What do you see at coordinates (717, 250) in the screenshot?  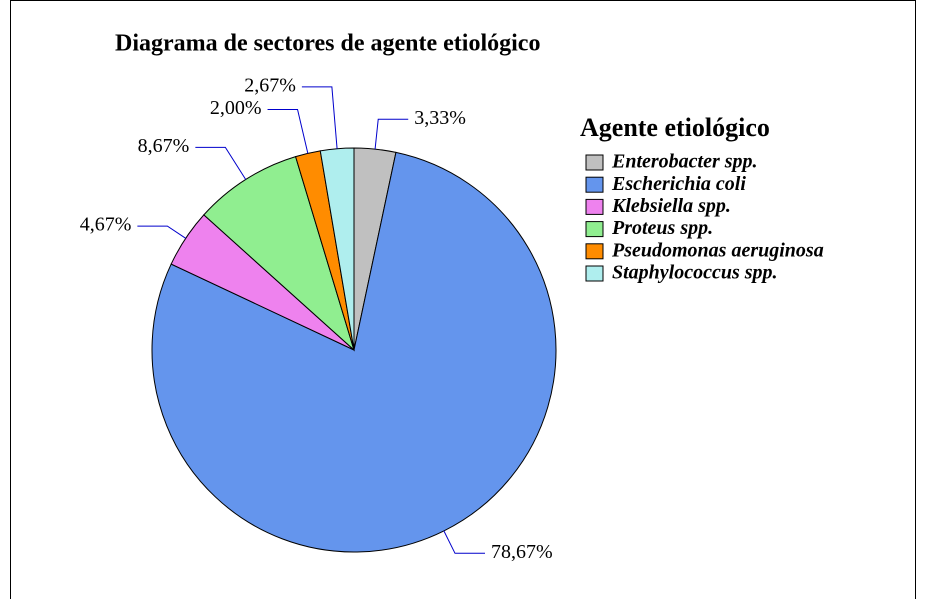 I see `legend-label: Pseudomonas aeruginosa` at bounding box center [717, 250].